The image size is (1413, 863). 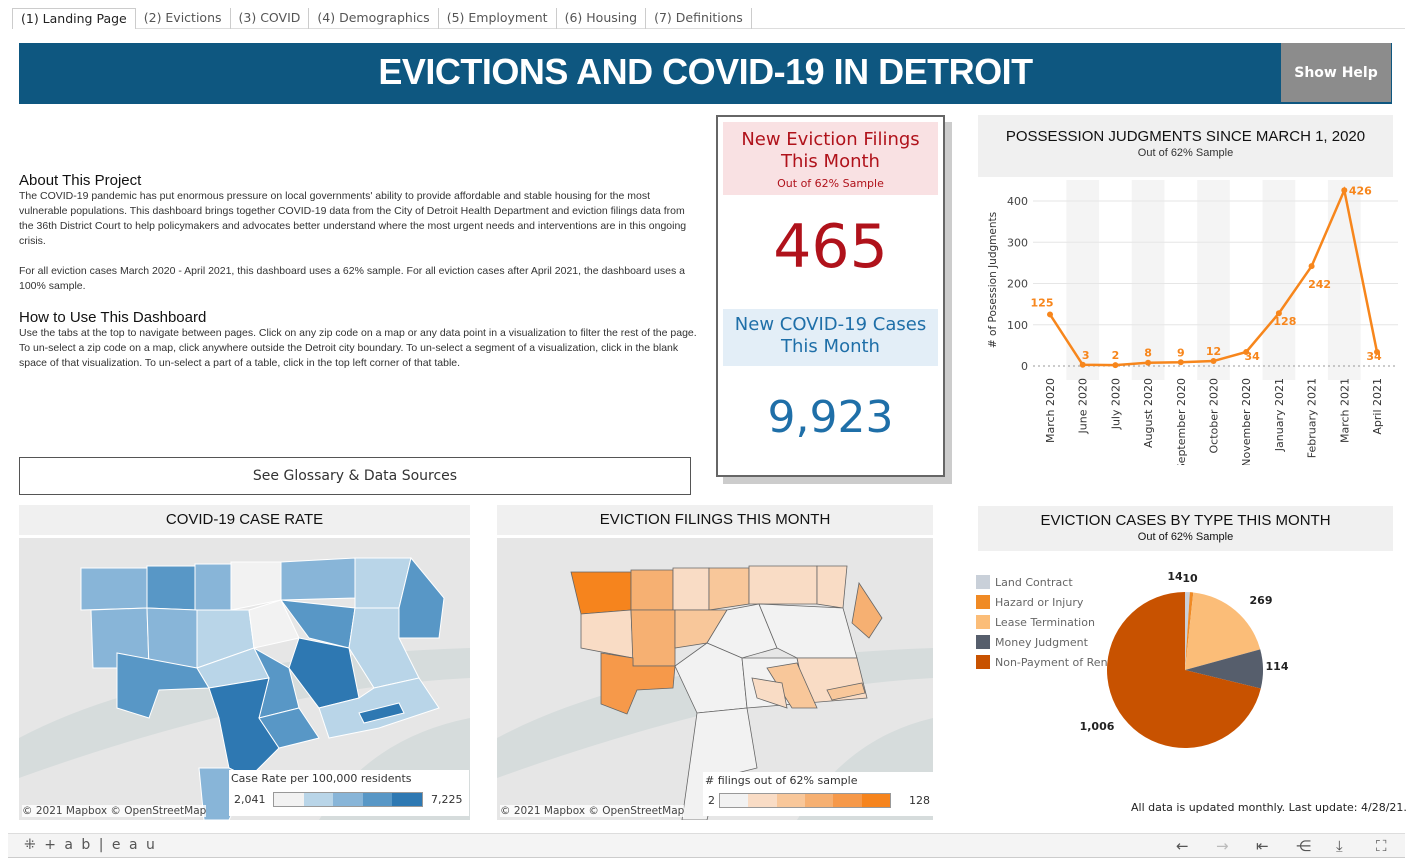 I want to click on undo-icon: ←, so click(x=1182, y=846).